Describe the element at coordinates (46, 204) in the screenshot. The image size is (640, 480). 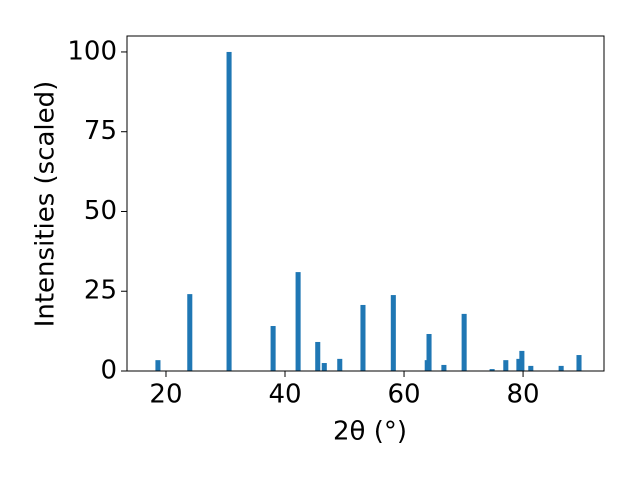
I see `y-axis-label: Intensities (scaled)` at that location.